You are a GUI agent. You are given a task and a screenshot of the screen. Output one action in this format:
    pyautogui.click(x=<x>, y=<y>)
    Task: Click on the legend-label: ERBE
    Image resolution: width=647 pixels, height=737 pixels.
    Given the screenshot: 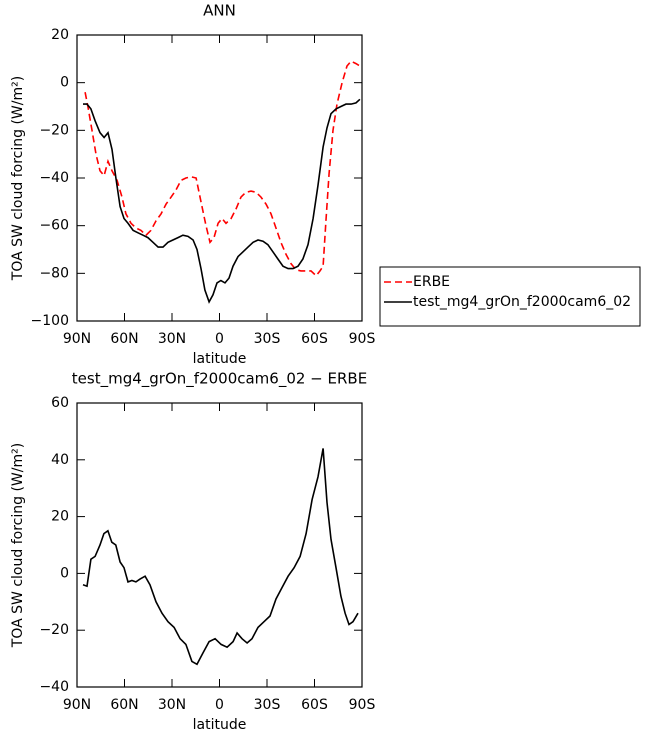 What is the action you would take?
    pyautogui.click(x=431, y=282)
    